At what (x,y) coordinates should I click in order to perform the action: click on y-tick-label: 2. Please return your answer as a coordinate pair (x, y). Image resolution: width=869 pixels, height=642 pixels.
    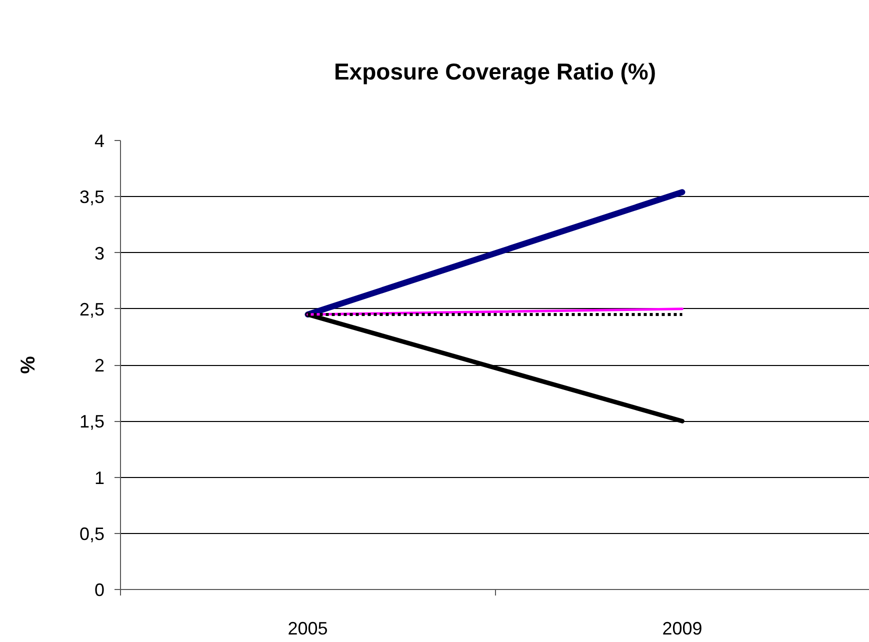
    Looking at the image, I should click on (99, 366).